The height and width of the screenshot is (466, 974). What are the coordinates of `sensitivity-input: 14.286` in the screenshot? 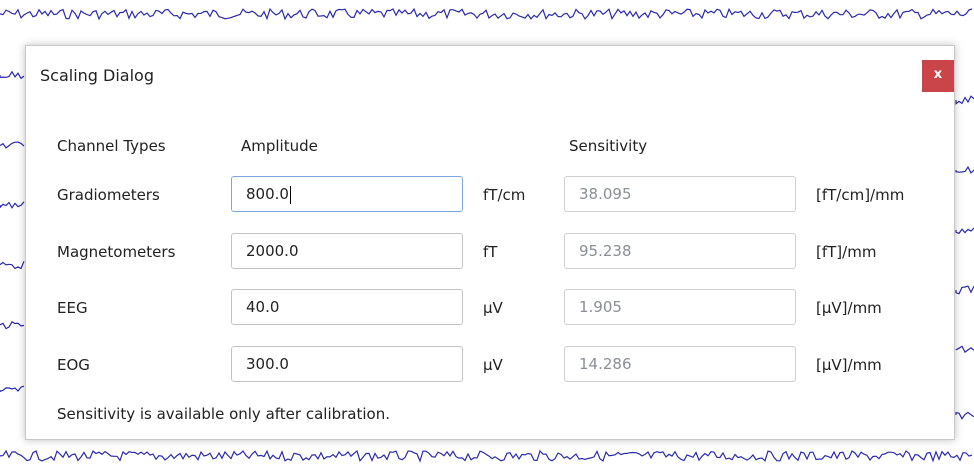 It's located at (680, 363).